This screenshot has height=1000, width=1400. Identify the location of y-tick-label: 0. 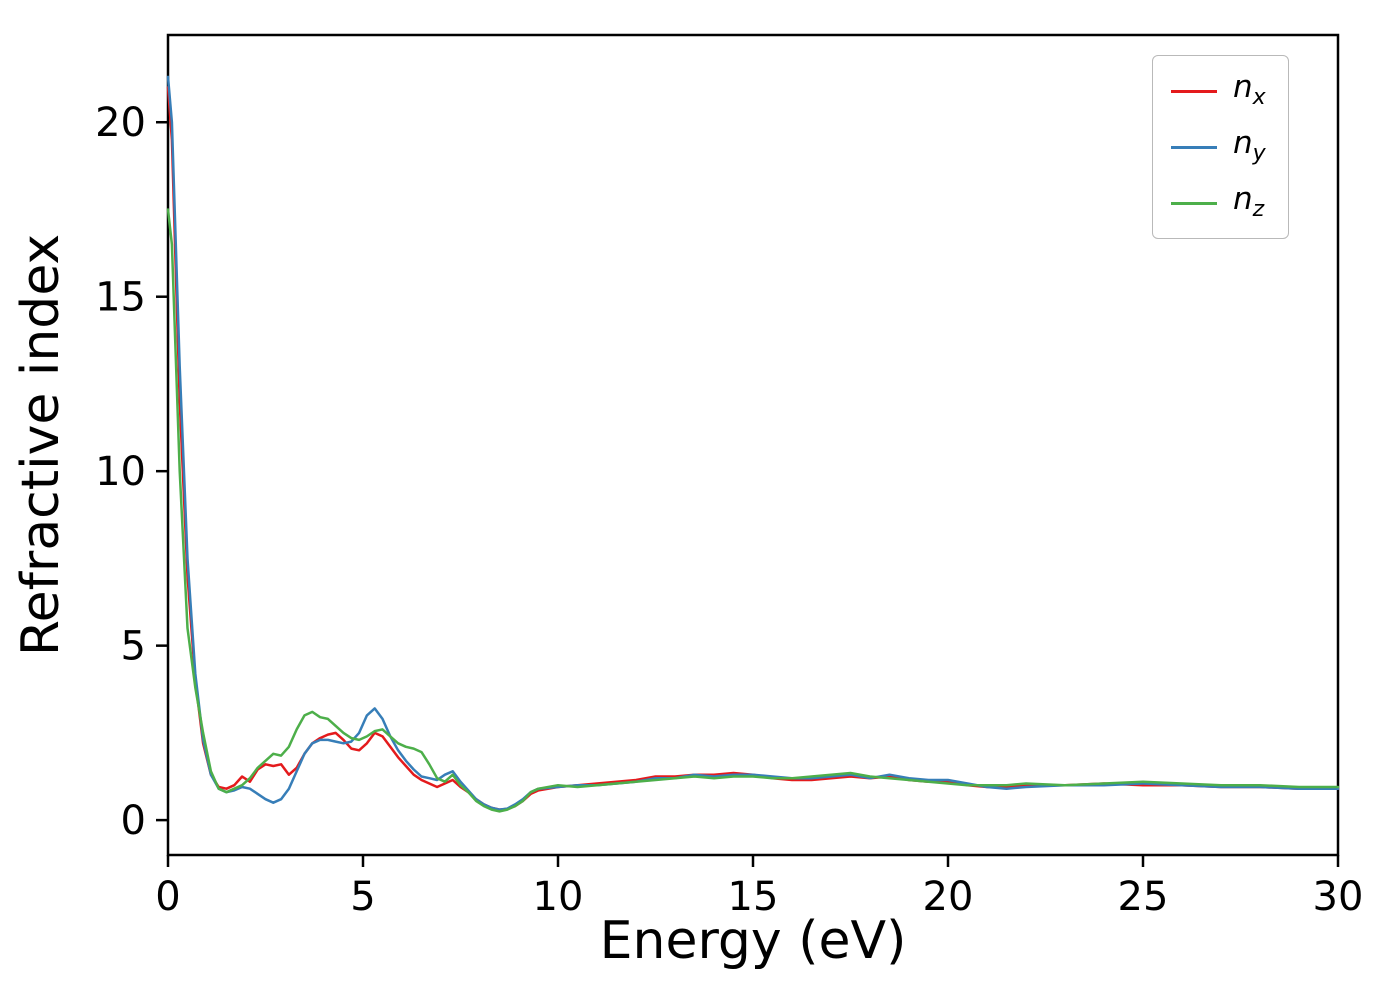
(133, 821).